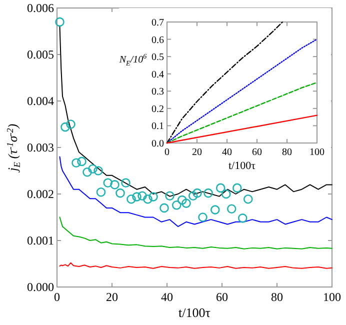  I want to click on y-tick-label: 0.1, so click(158, 126).